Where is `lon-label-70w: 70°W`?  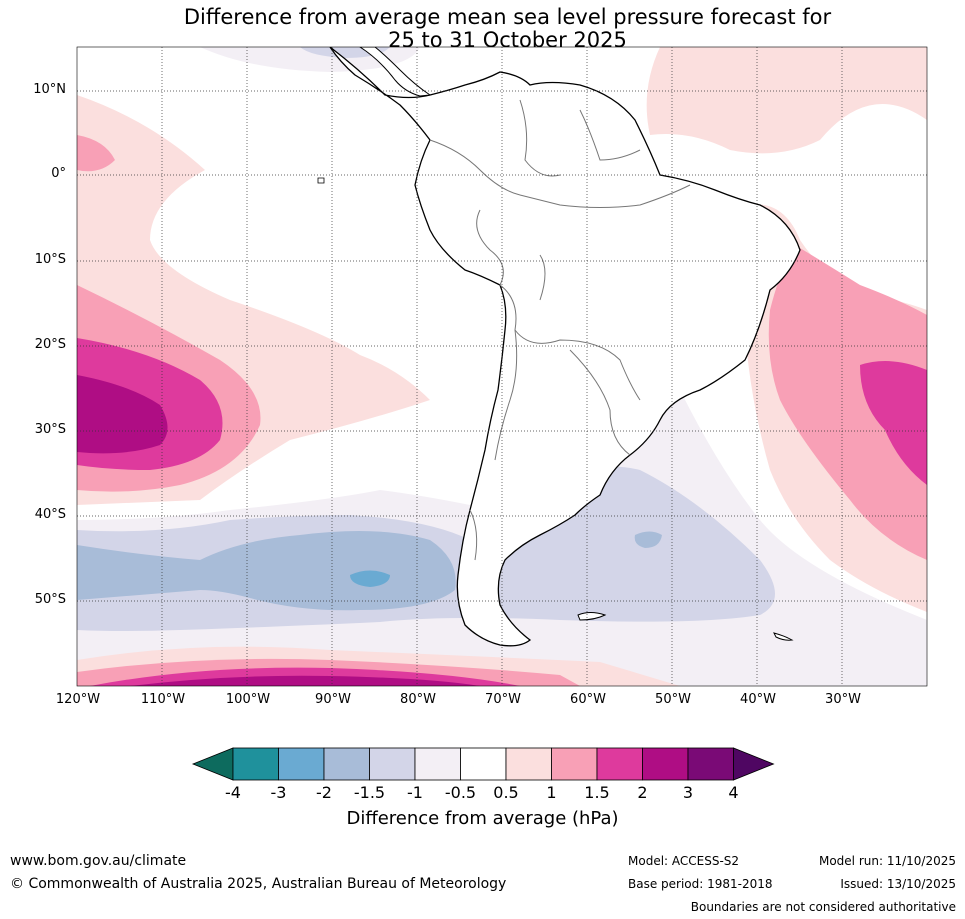
lon-label-70w: 70°W is located at coordinates (503, 699).